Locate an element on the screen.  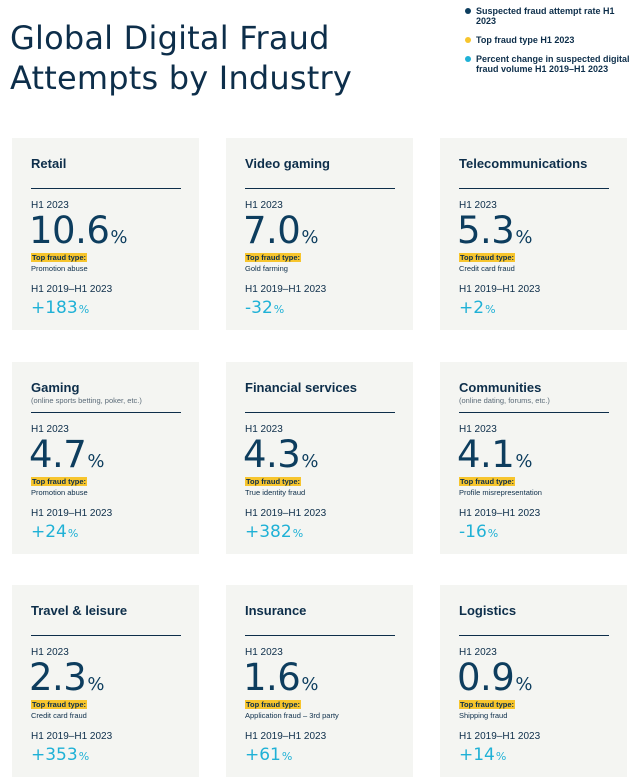
industry-name: Retail is located at coordinates (49, 163).